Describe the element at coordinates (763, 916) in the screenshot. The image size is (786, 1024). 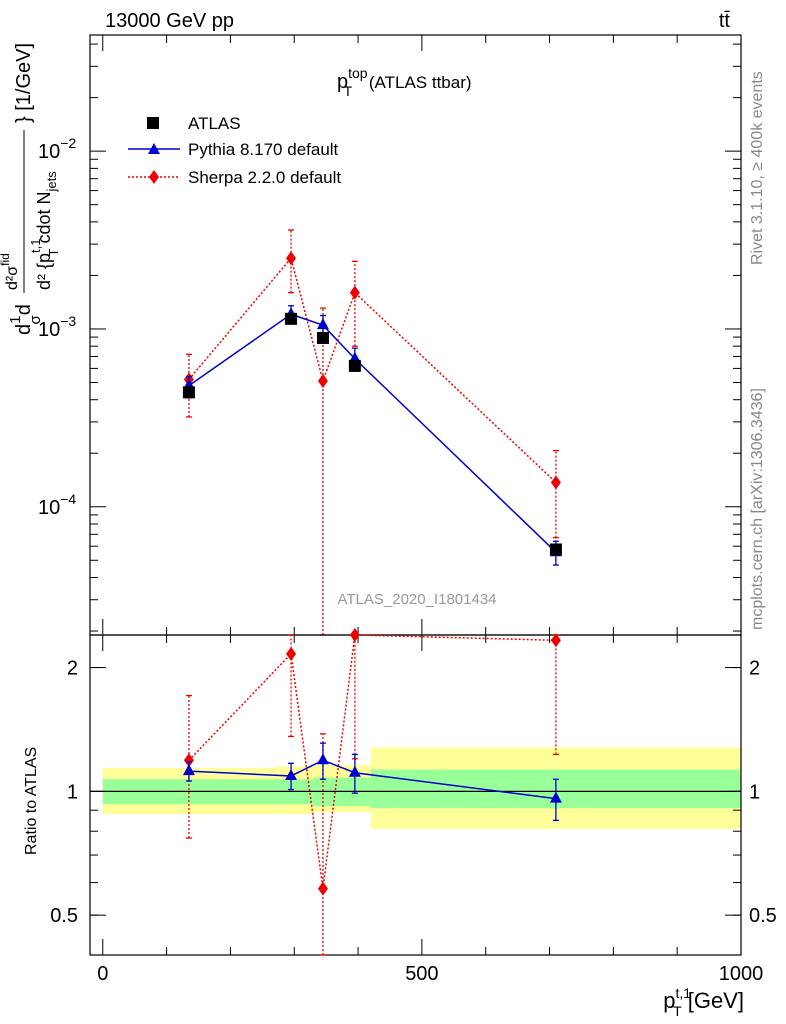
I see `ratio-ytick-label-right: 0.5` at that location.